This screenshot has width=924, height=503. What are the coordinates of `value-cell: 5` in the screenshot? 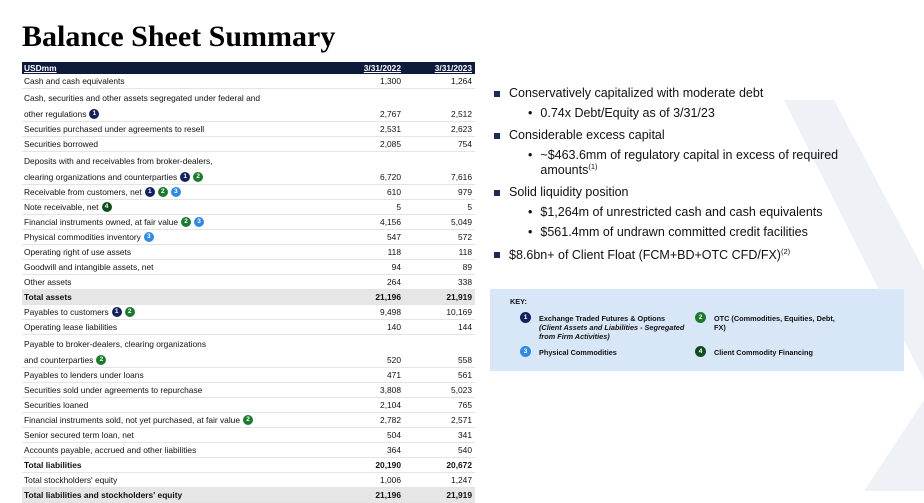 It's located at (469, 207).